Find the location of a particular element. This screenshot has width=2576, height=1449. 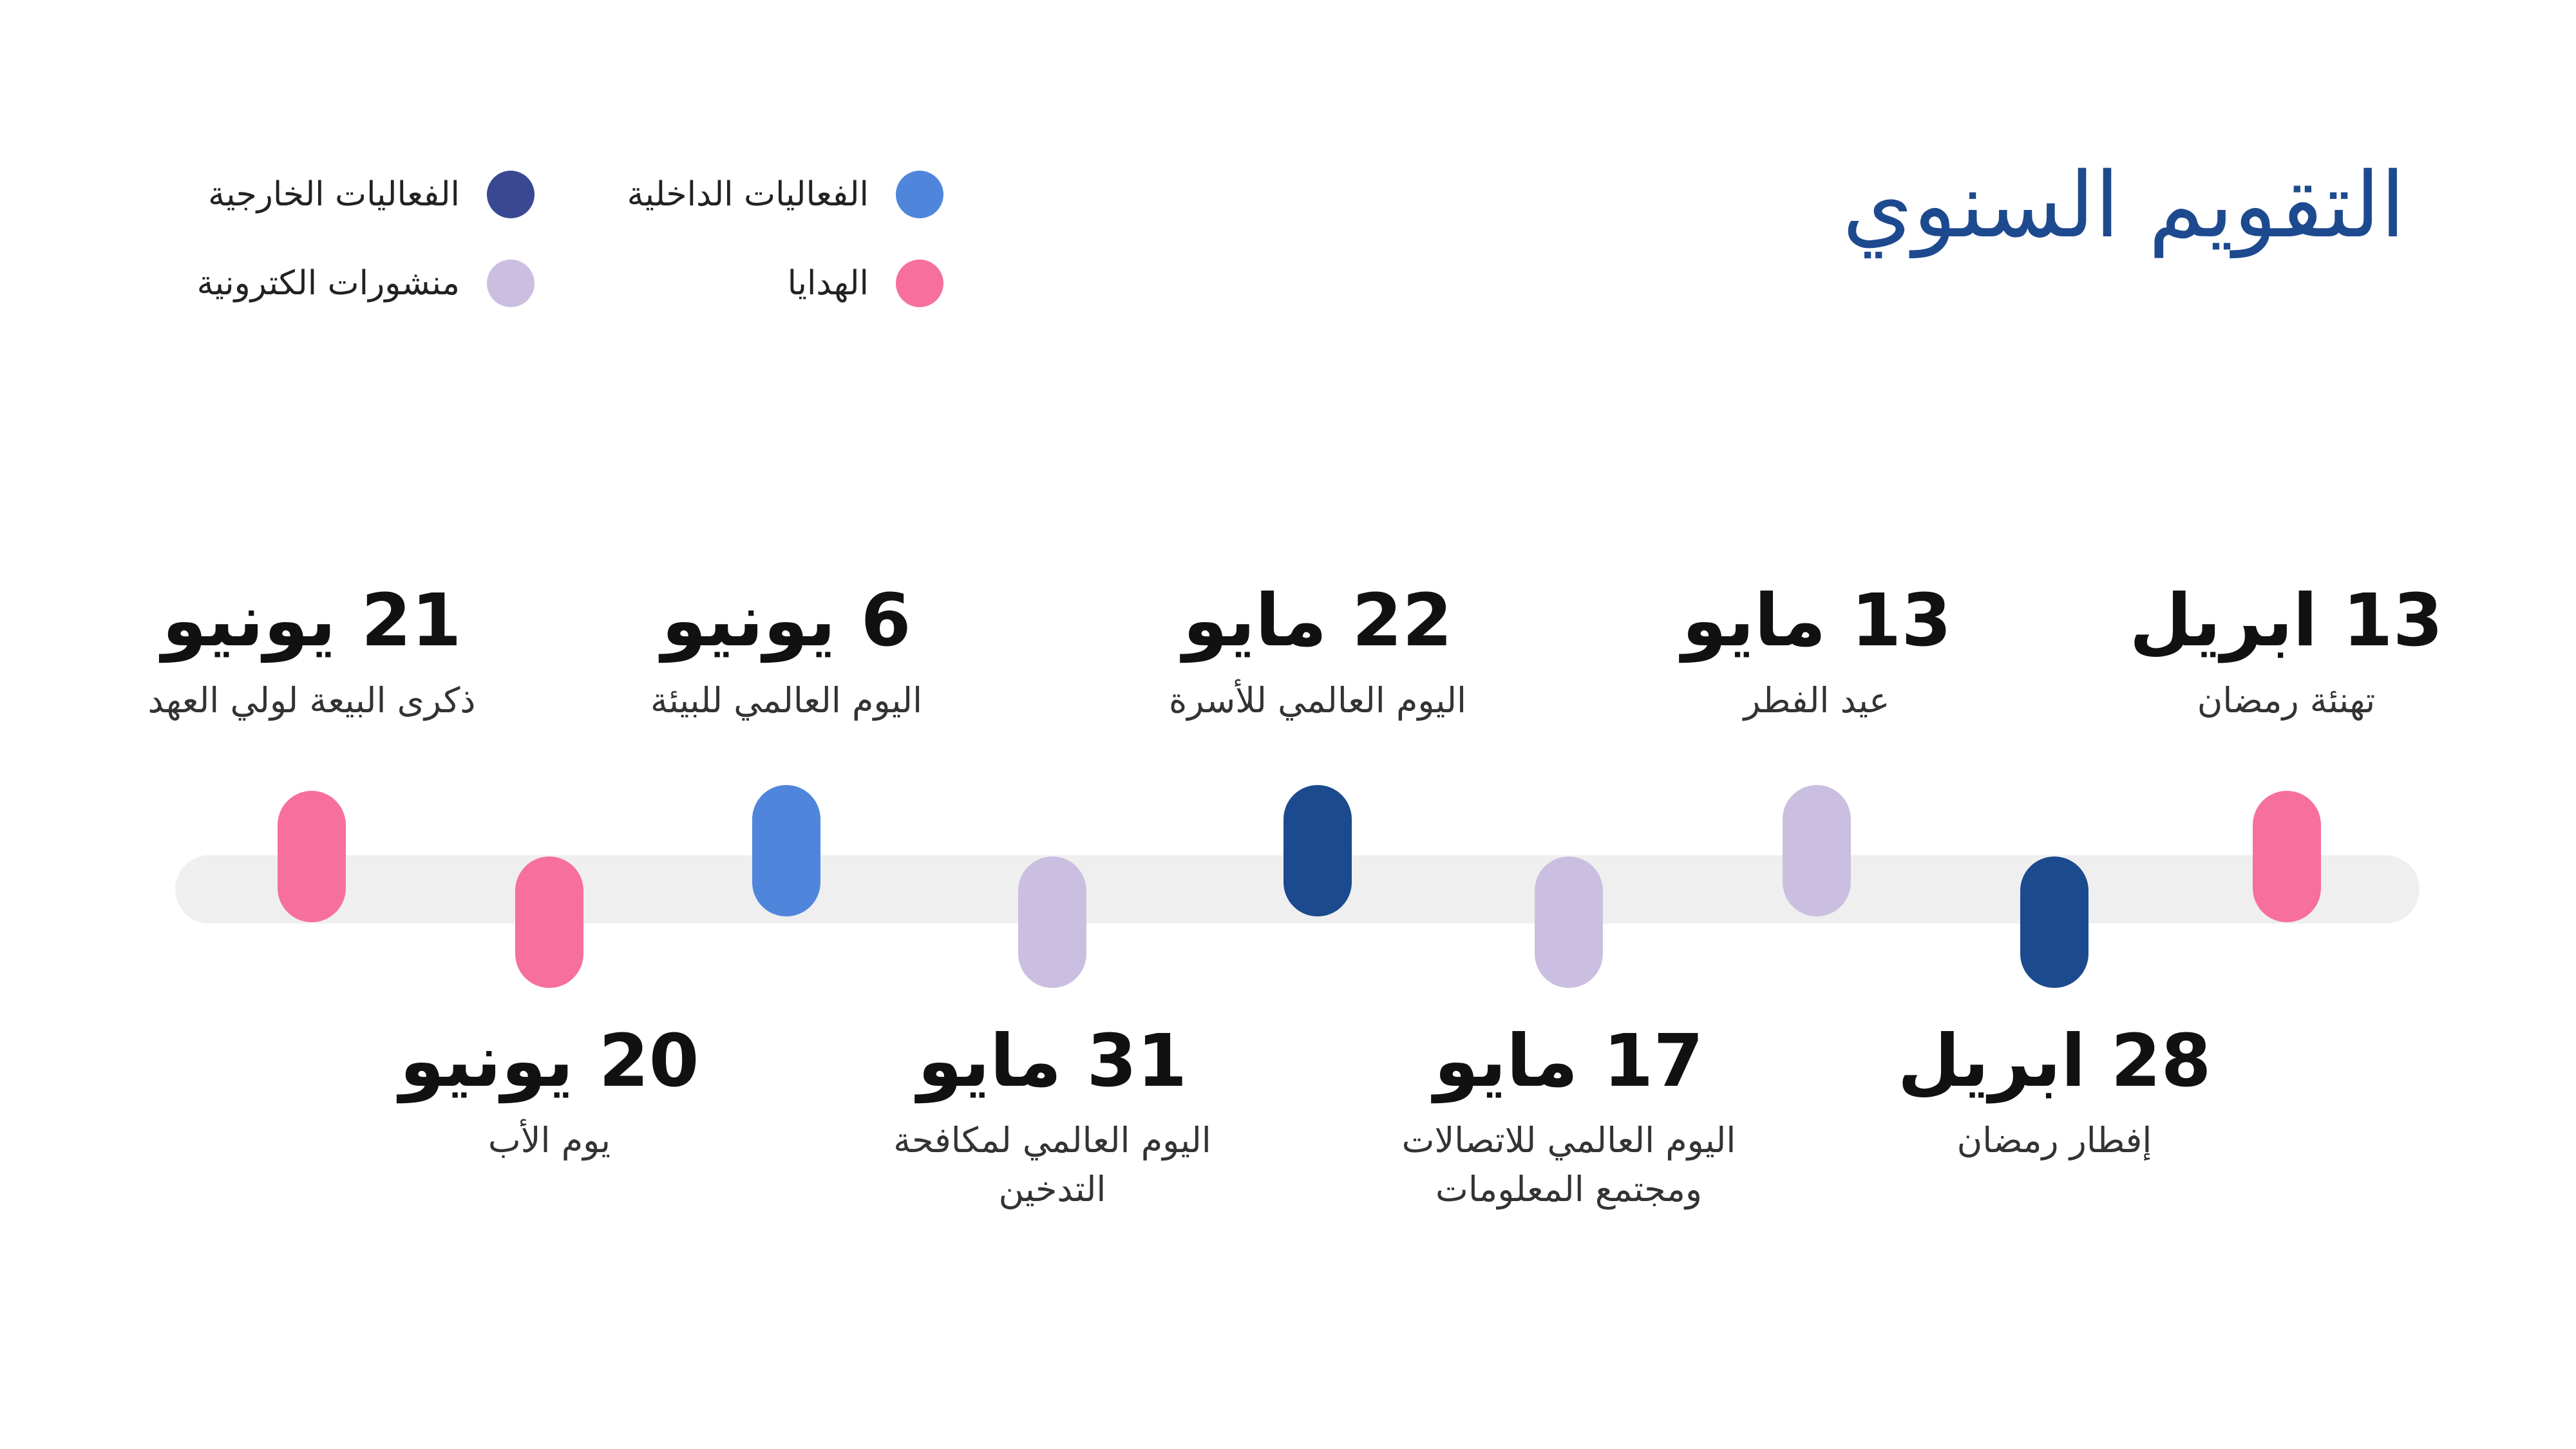

event-label: ذكرى البيعة لولي العهد is located at coordinates (311, 700).